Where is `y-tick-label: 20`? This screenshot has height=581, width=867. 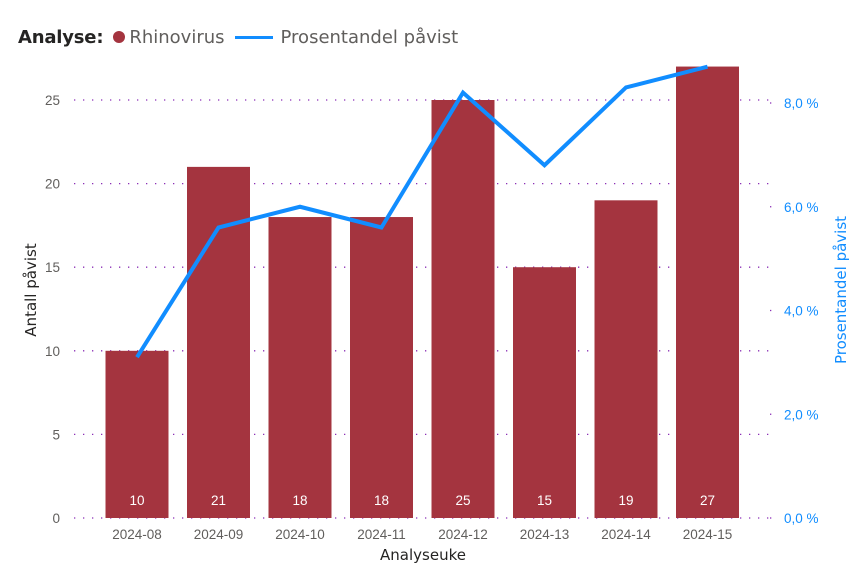
y-tick-label: 20 is located at coordinates (52, 184).